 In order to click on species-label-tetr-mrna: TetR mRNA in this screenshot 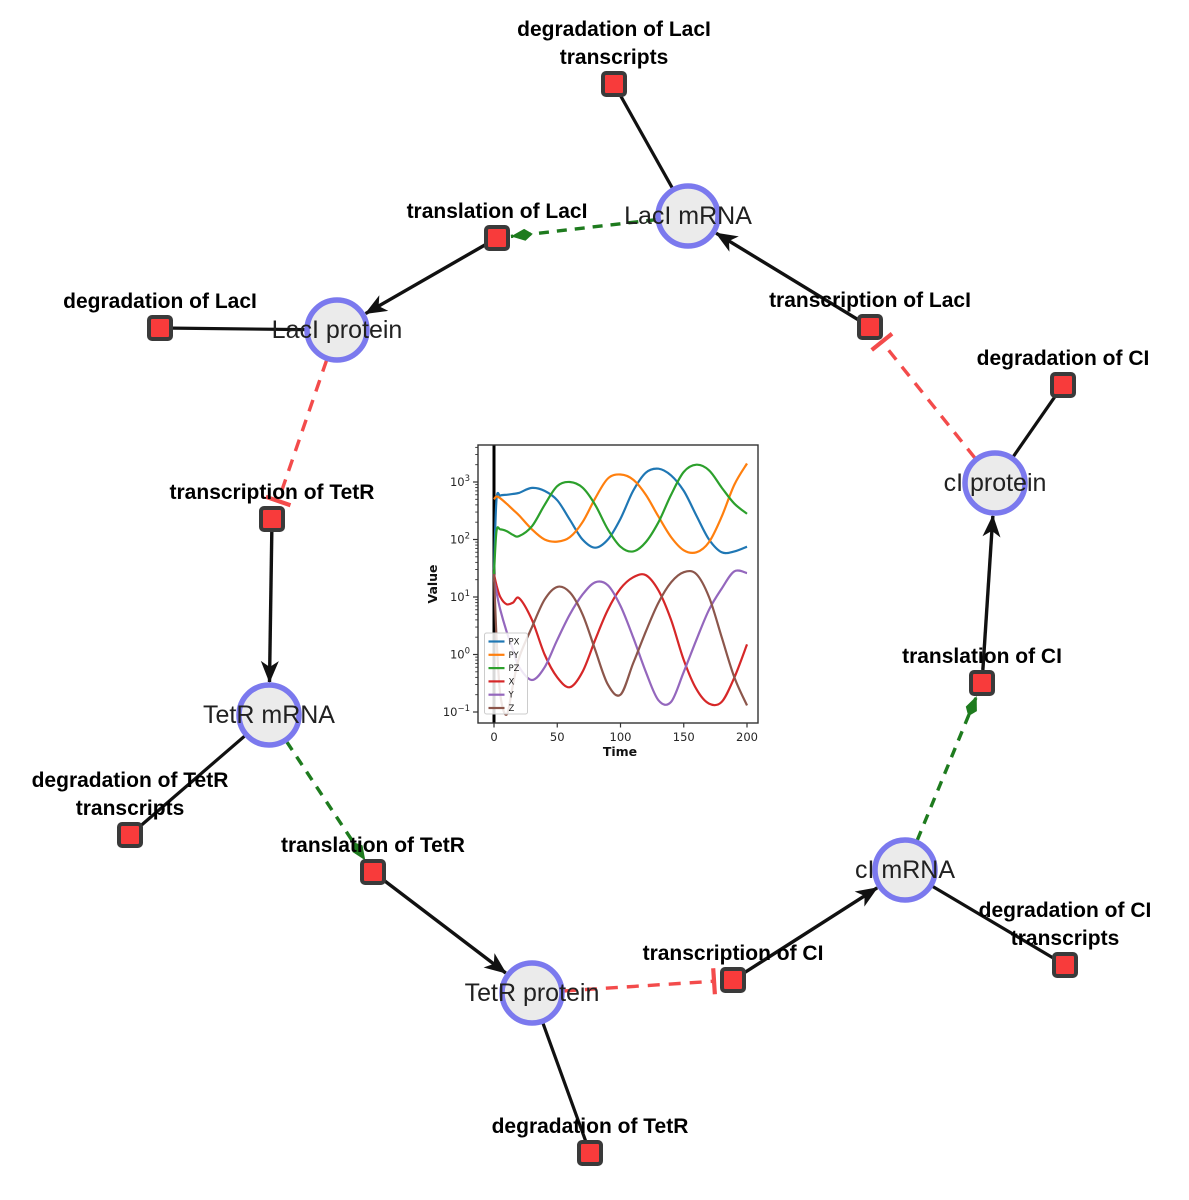, I will do `click(269, 715)`.